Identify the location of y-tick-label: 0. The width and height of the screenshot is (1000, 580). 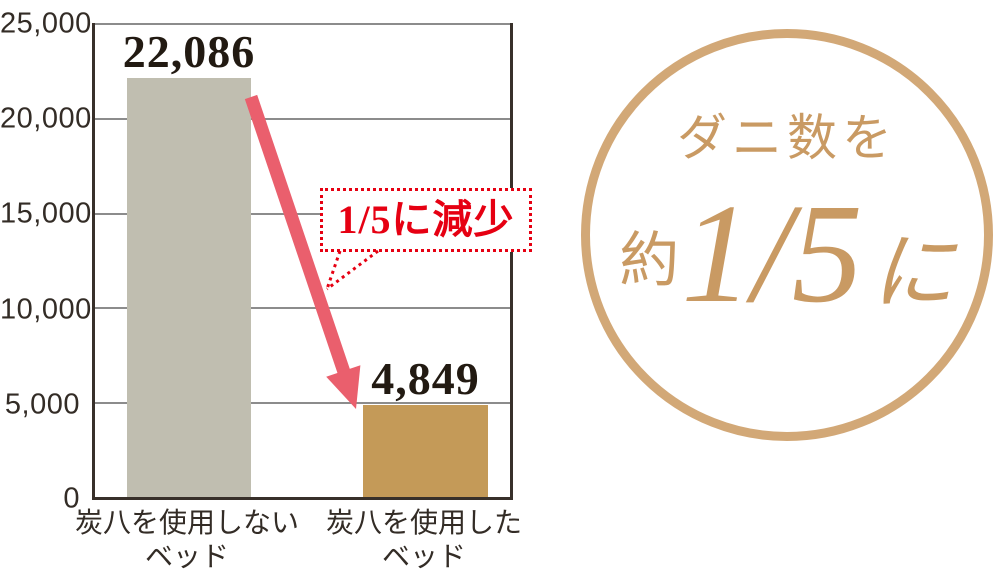
(71, 498).